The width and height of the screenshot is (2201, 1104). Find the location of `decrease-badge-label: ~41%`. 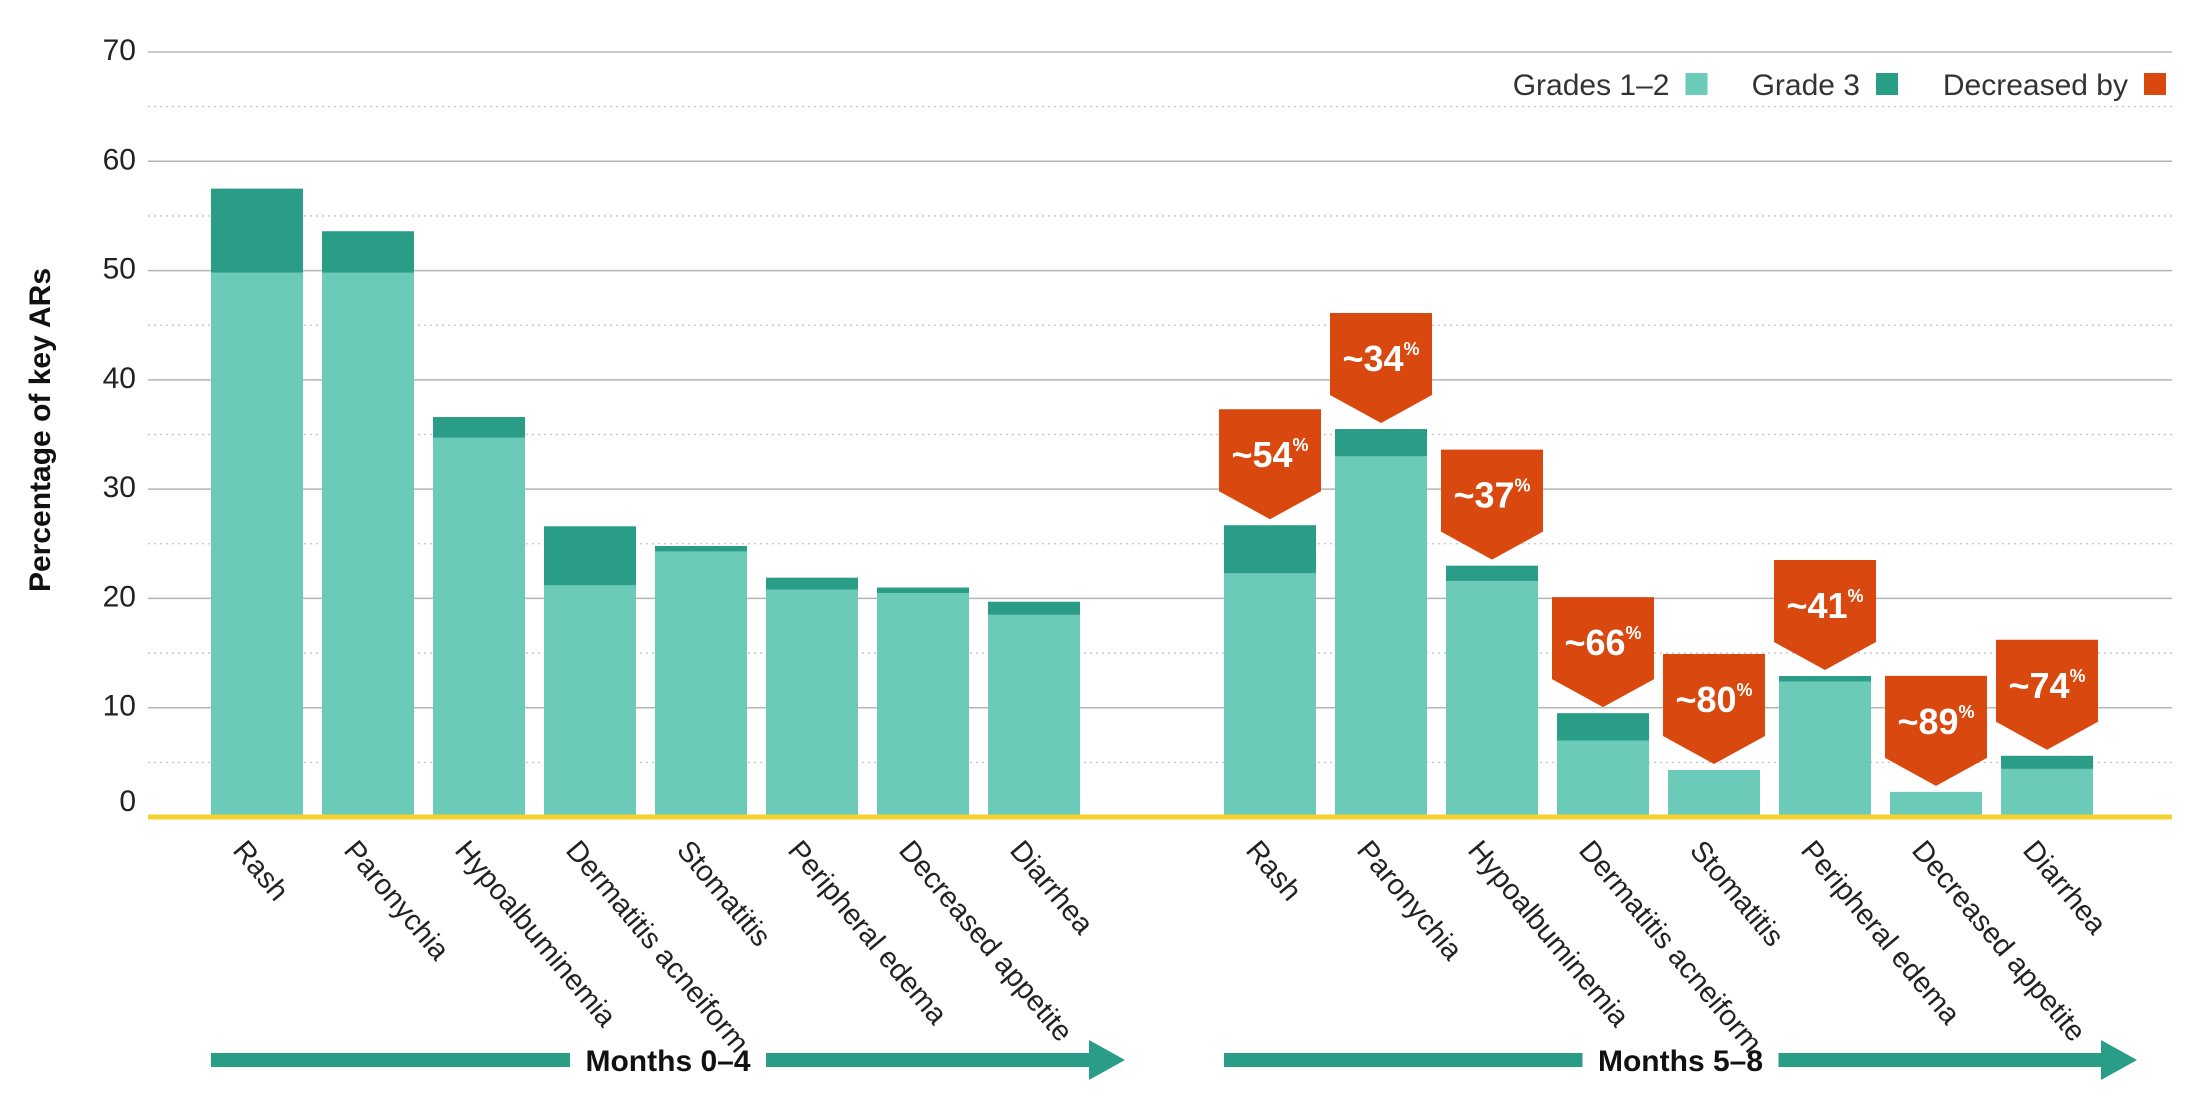

decrease-badge-label: ~41% is located at coordinates (1824, 605).